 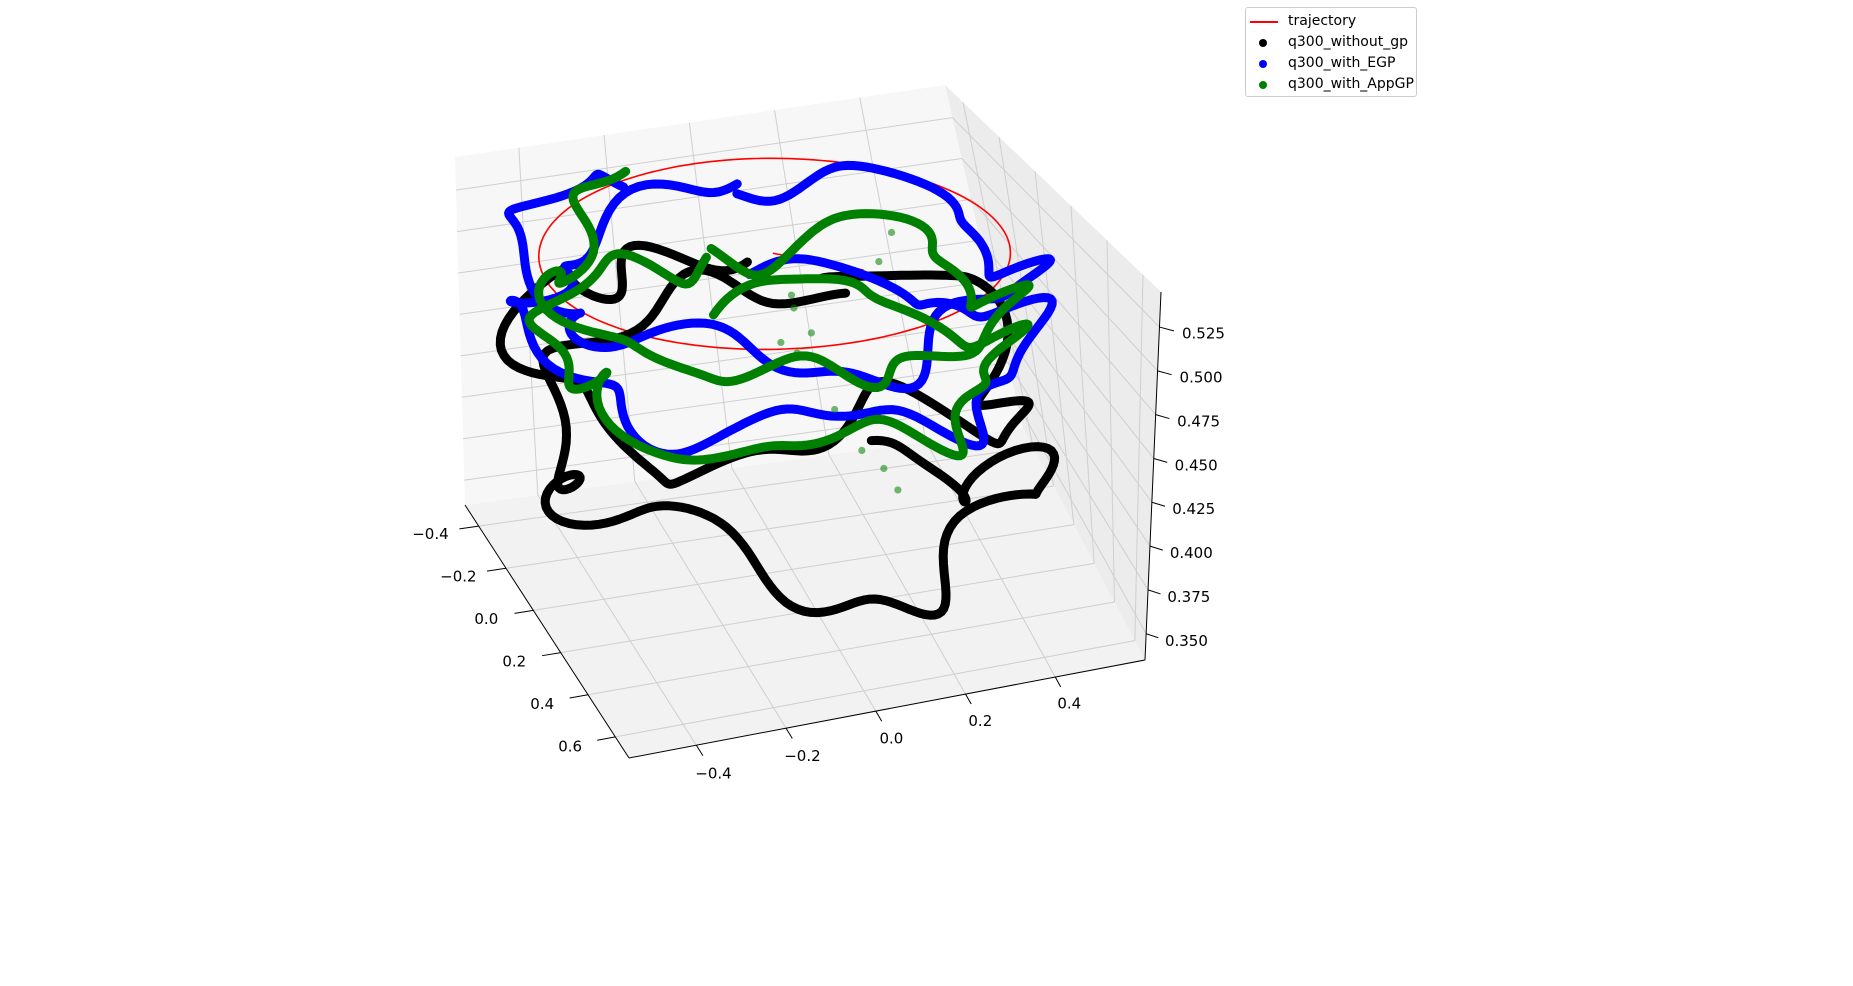 I want to click on y-axis-line, so click(x=547, y=631).